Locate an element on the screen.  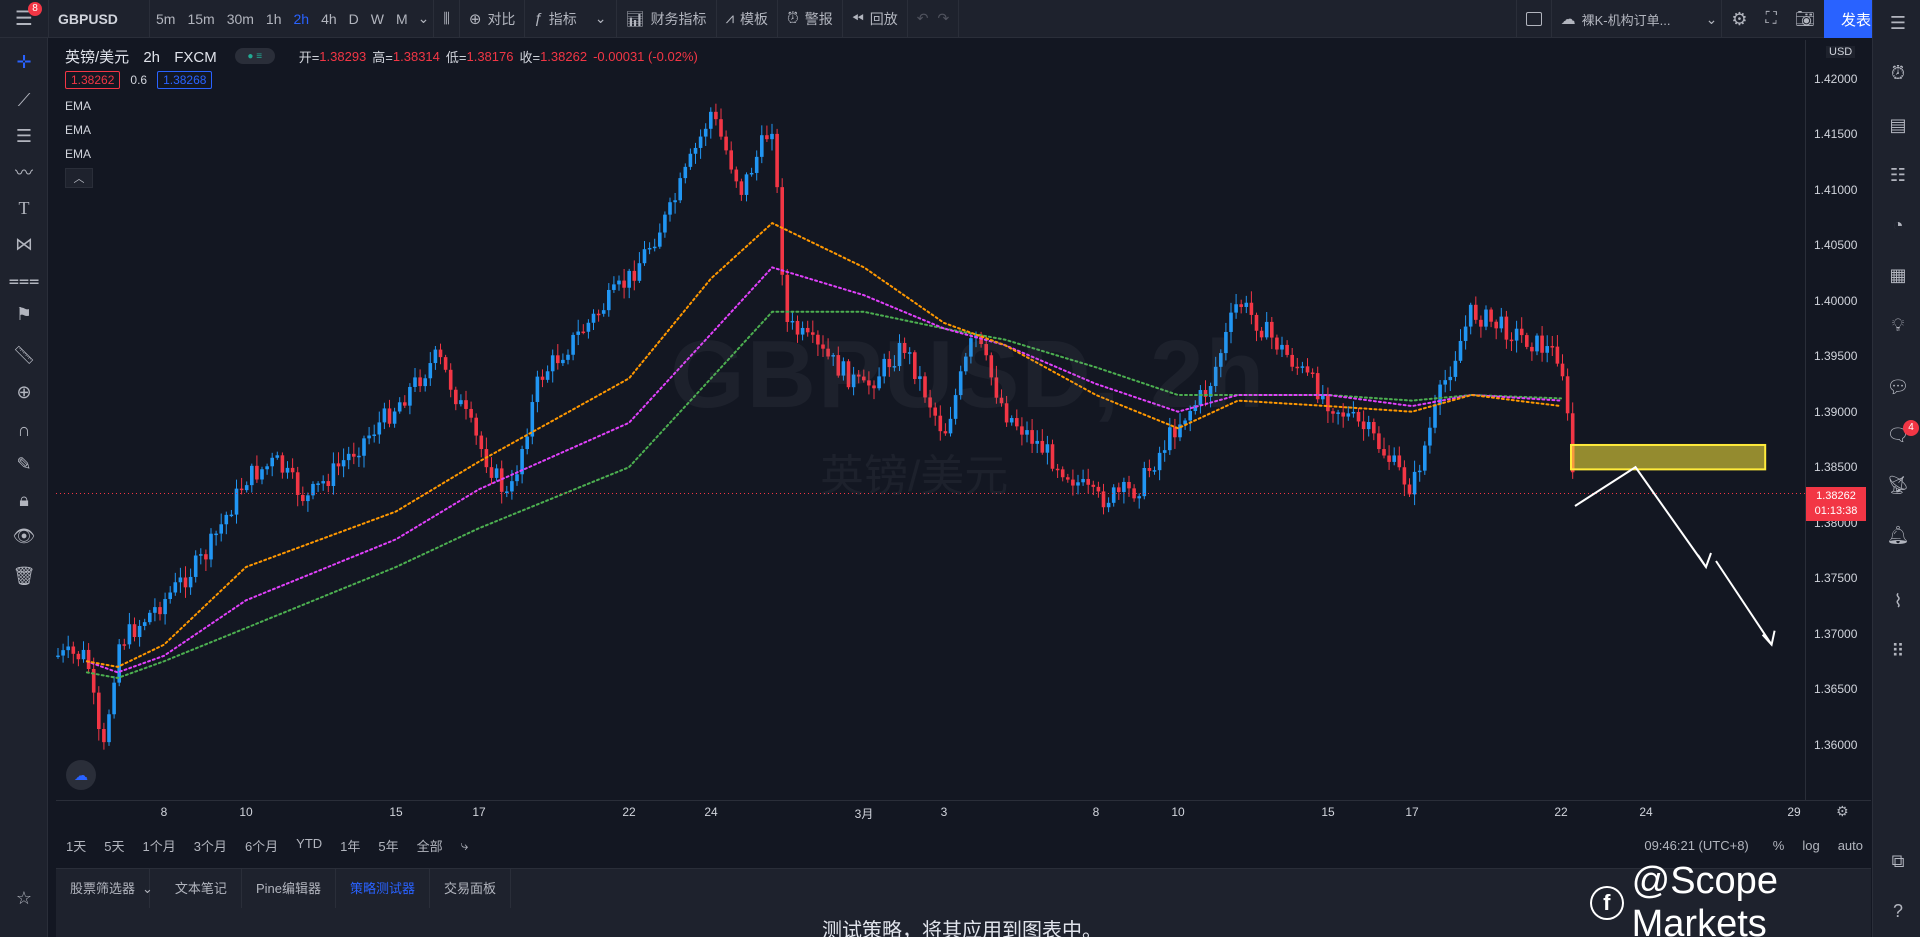
auto-scale-toggle: auto is located at coordinates (1850, 845).